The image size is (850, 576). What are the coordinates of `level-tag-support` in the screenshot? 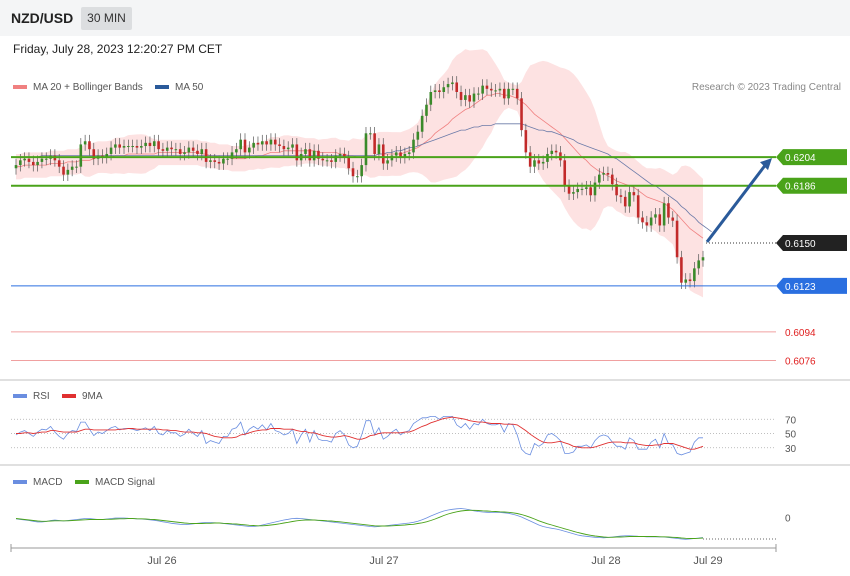 It's located at (811, 285).